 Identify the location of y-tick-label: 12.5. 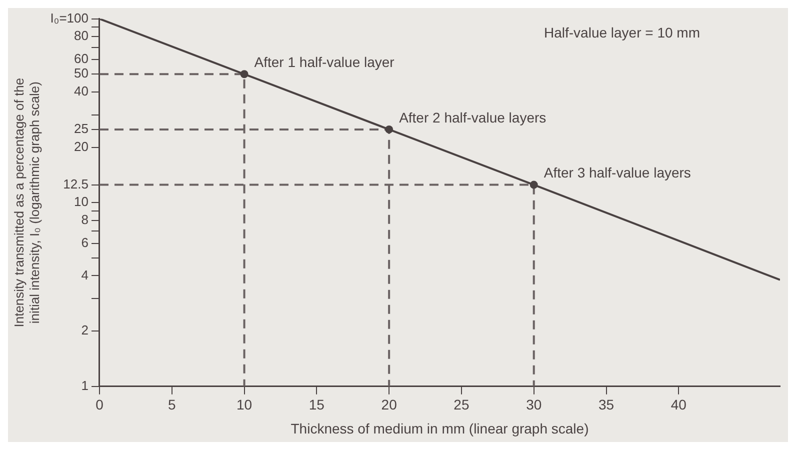
(75, 184).